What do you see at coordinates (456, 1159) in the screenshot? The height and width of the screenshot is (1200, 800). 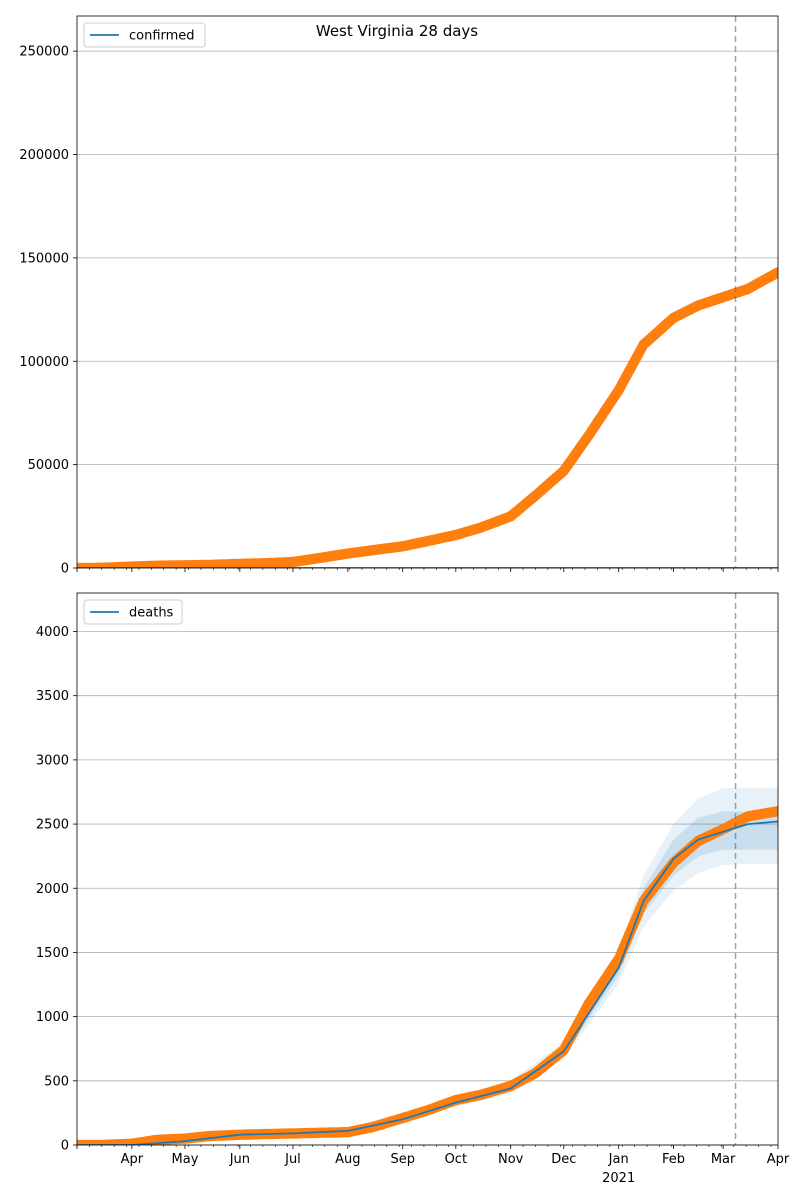 I see `x-tick-label: Oct` at bounding box center [456, 1159].